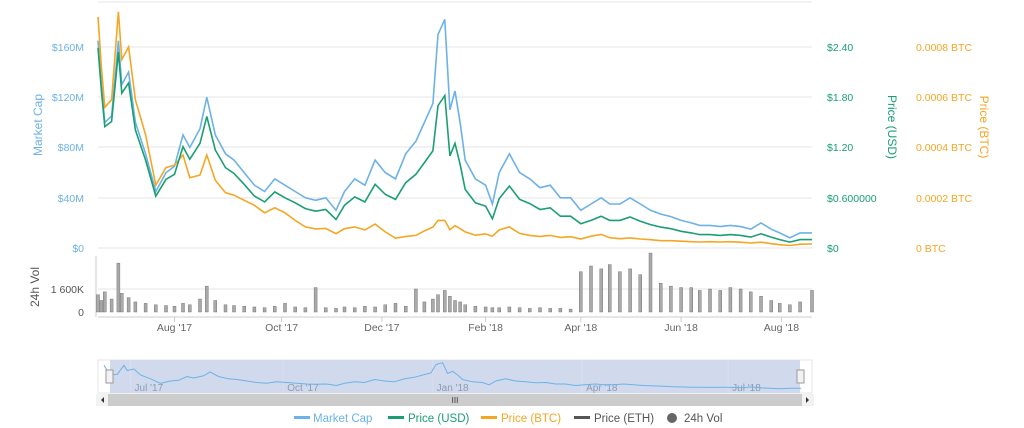  I want to click on legend-item-24h-vol: 24h Vol, so click(694, 419).